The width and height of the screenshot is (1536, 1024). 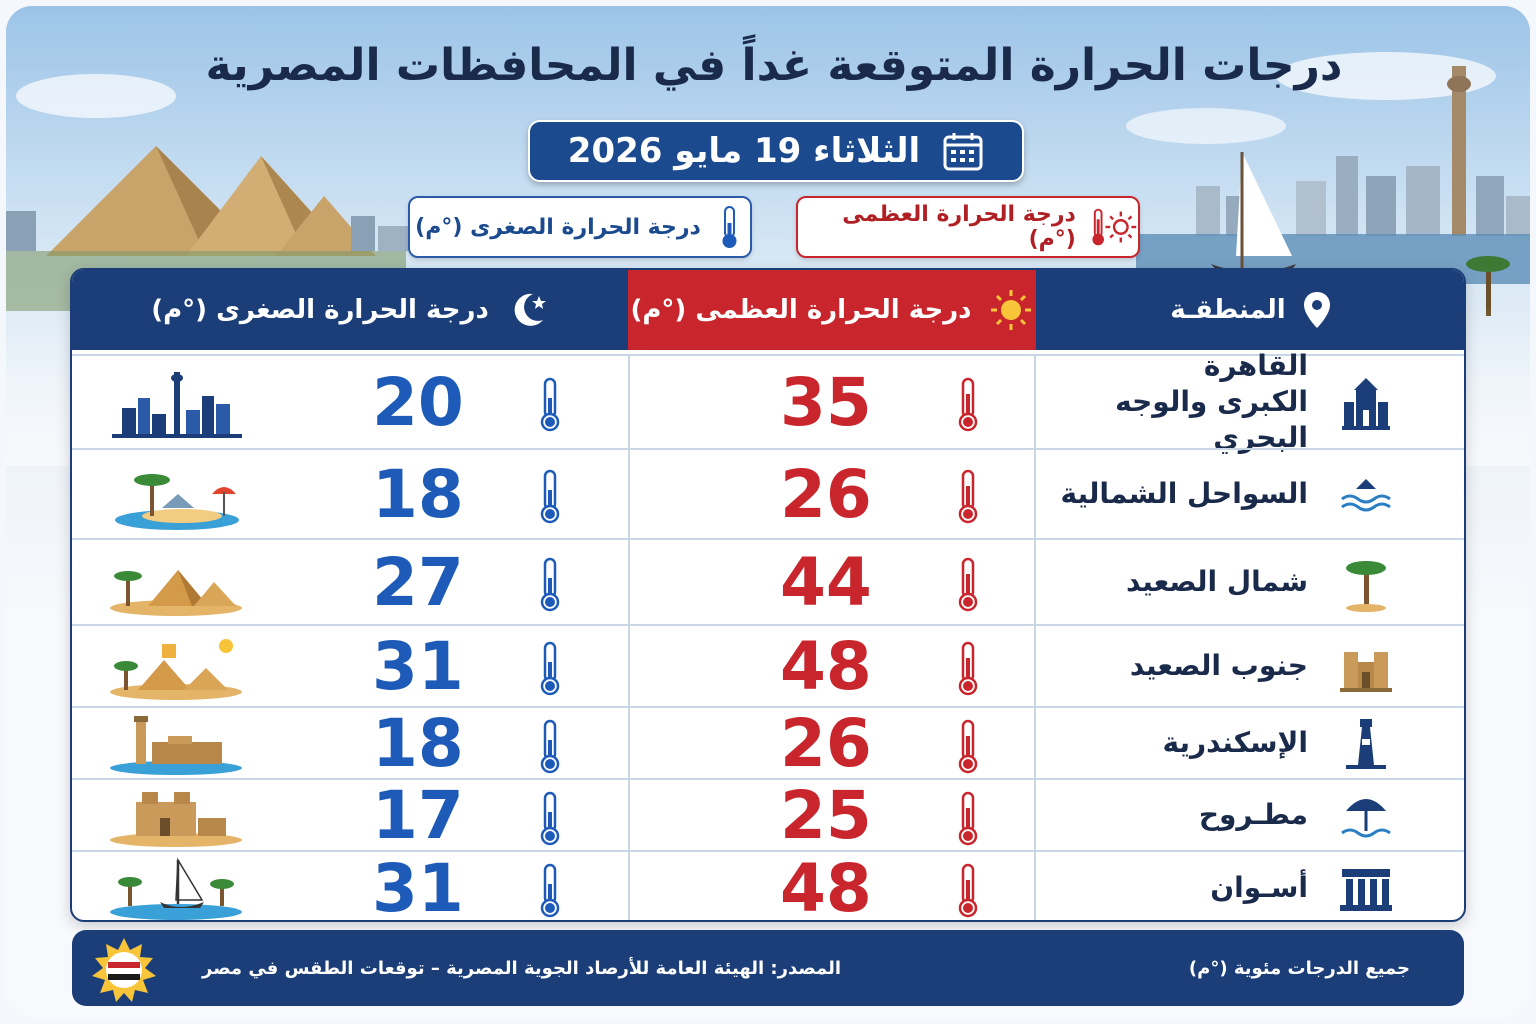 What do you see at coordinates (1366, 404) in the screenshot?
I see `cairo-citadel-icon` at bounding box center [1366, 404].